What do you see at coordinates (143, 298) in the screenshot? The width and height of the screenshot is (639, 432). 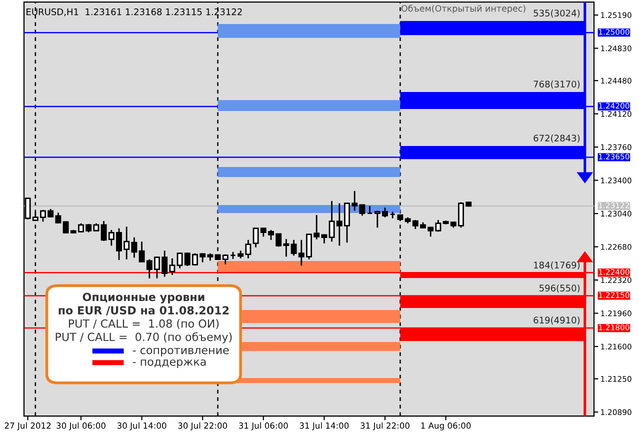 I see `annotation: Опционные уровни` at bounding box center [143, 298].